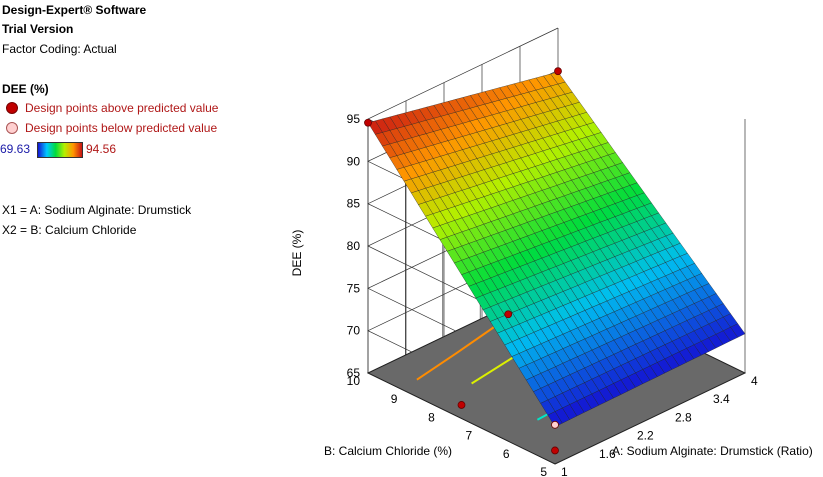  What do you see at coordinates (683, 417) in the screenshot?
I see `x-tick-label: 2.8` at bounding box center [683, 417].